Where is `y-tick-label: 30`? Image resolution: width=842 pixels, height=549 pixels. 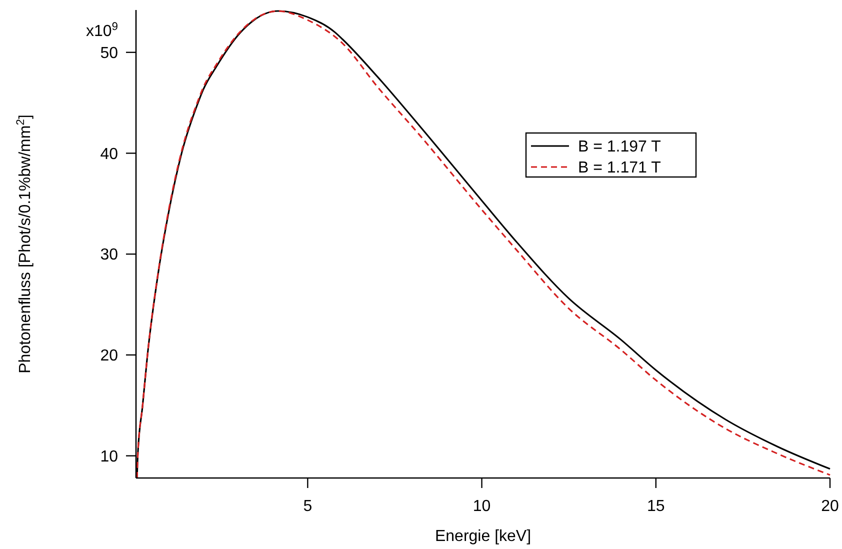
y-tick-label: 30 is located at coordinates (109, 255).